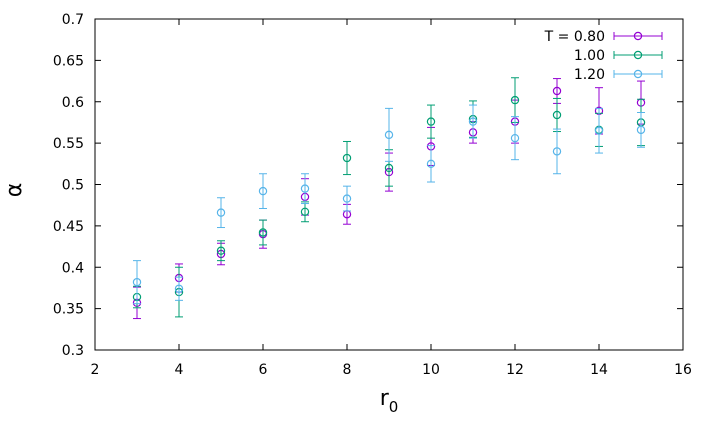 The width and height of the screenshot is (714, 428). What do you see at coordinates (431, 370) in the screenshot?
I see `x-tick-label: 10` at bounding box center [431, 370].